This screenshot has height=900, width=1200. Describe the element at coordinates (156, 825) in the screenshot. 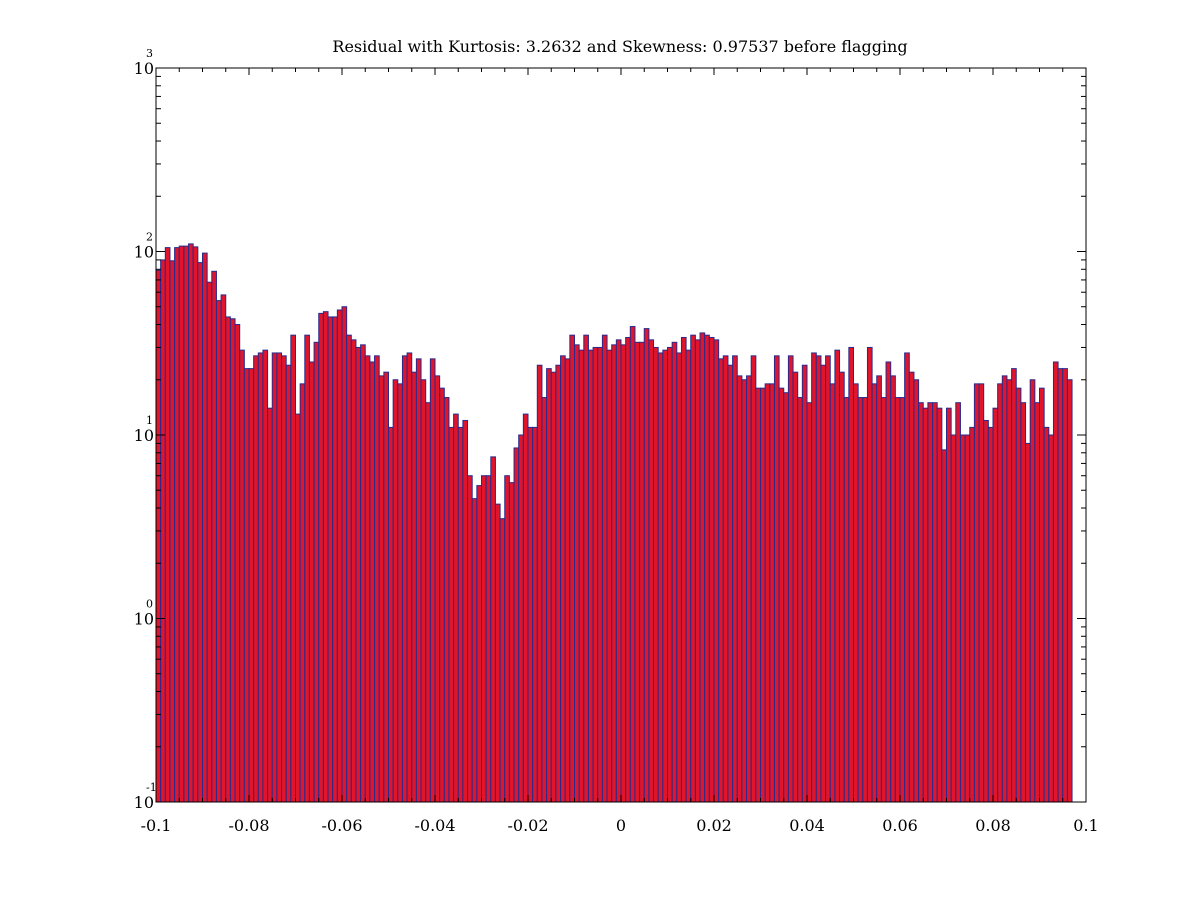

I see `x-tick-label: -0.1` at that location.